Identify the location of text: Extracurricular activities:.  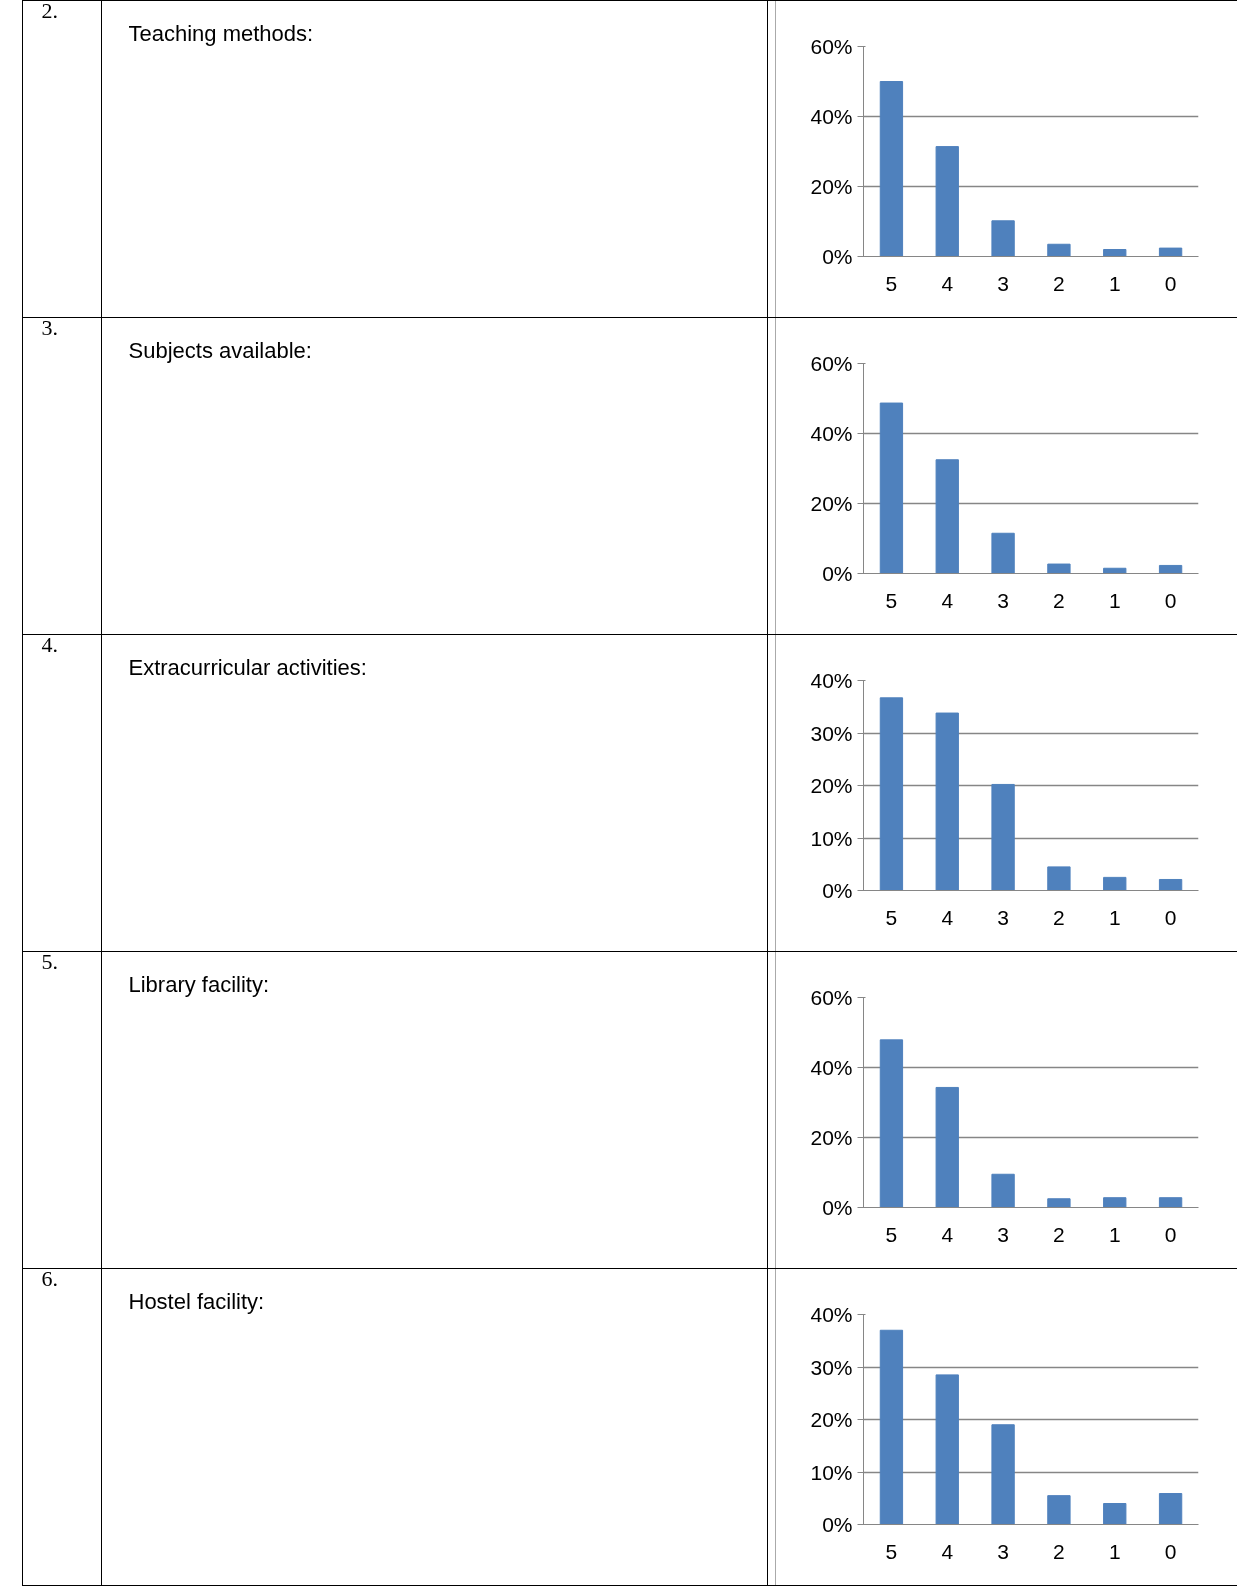
(247, 667).